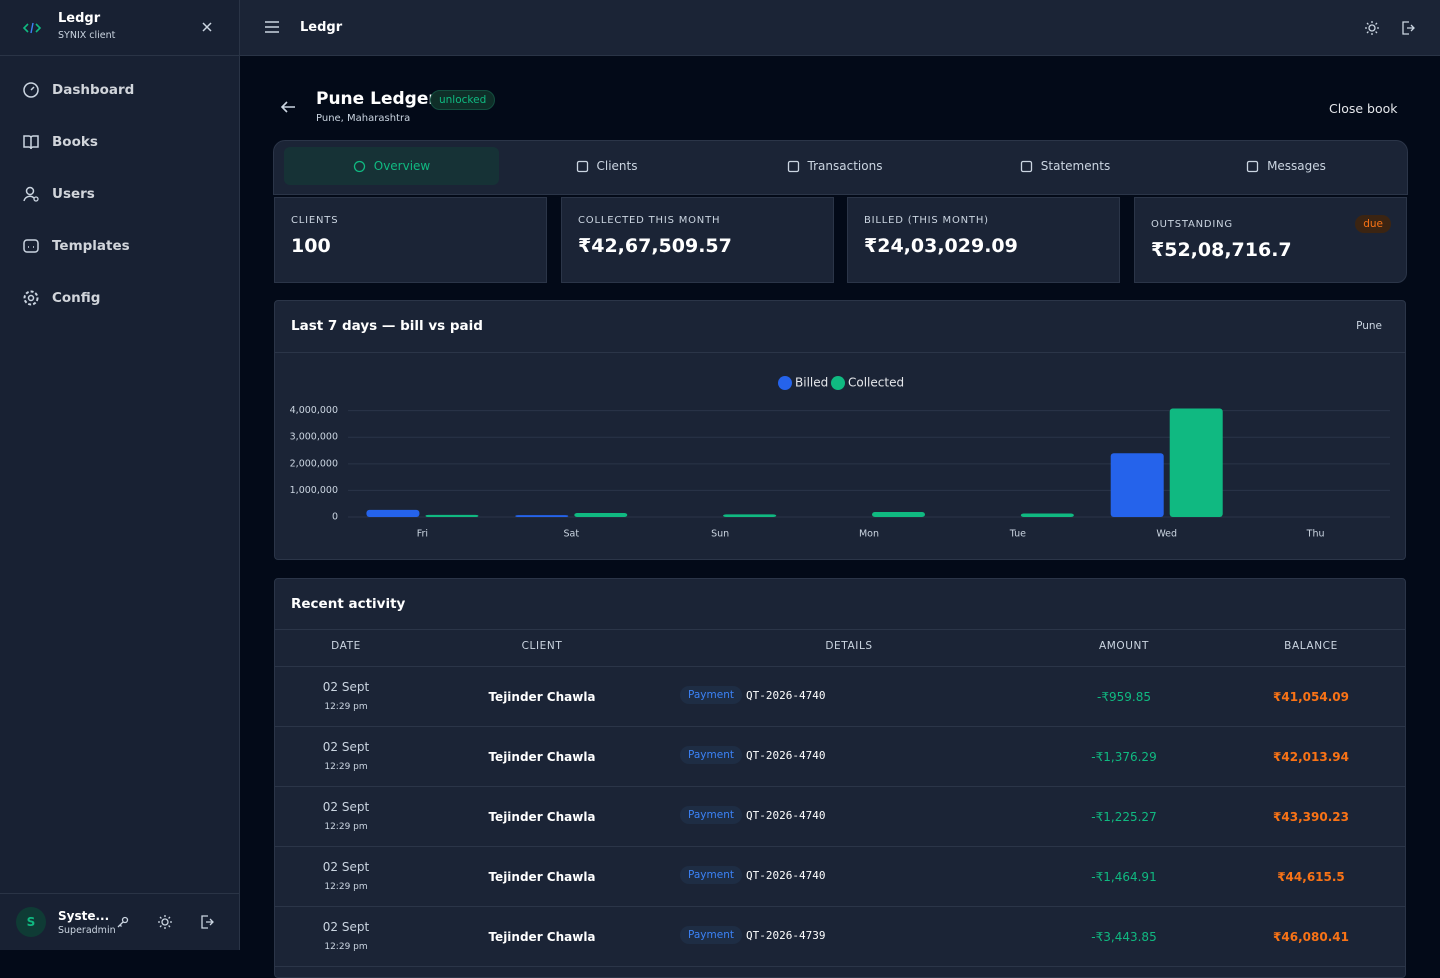 This screenshot has height=978, width=1440. I want to click on tab: Transactions, so click(834, 166).